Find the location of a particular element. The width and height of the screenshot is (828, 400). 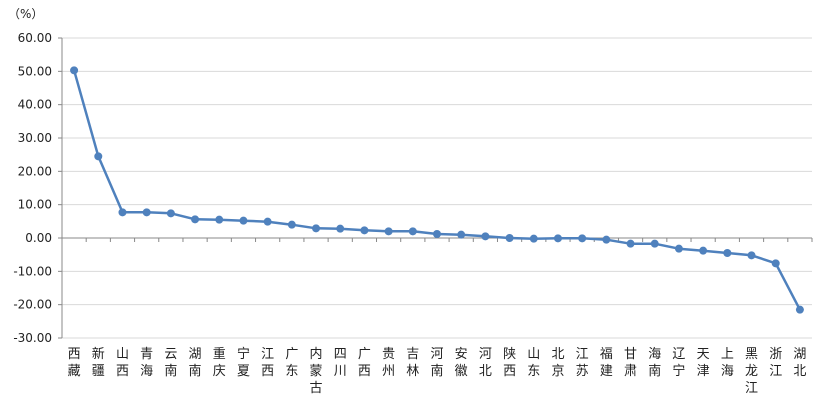

x-category-label: 广西 is located at coordinates (364, 363).